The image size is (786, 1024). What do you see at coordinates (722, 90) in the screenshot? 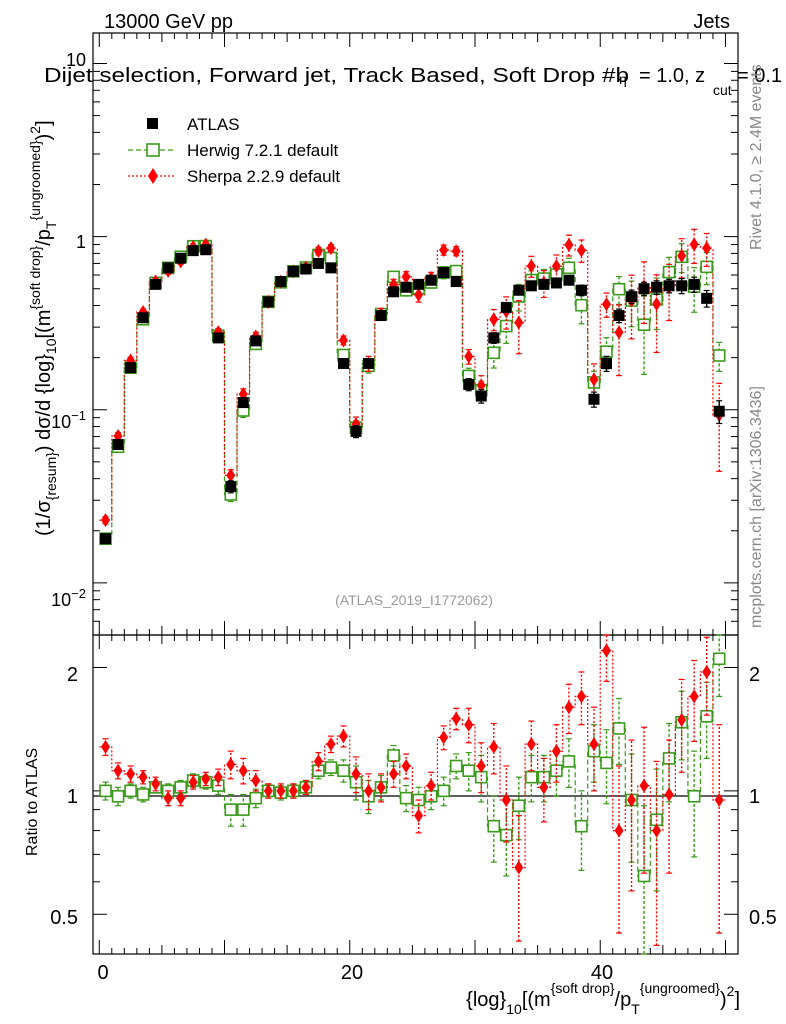
I see `plot-title-cut: cut` at bounding box center [722, 90].